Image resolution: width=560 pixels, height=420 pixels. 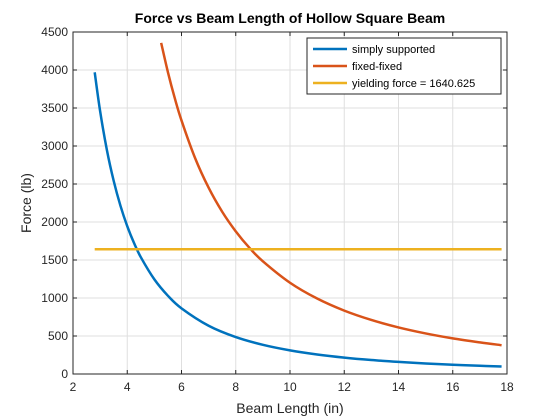 What do you see at coordinates (181, 387) in the screenshot?
I see `x-tick-label: 6` at bounding box center [181, 387].